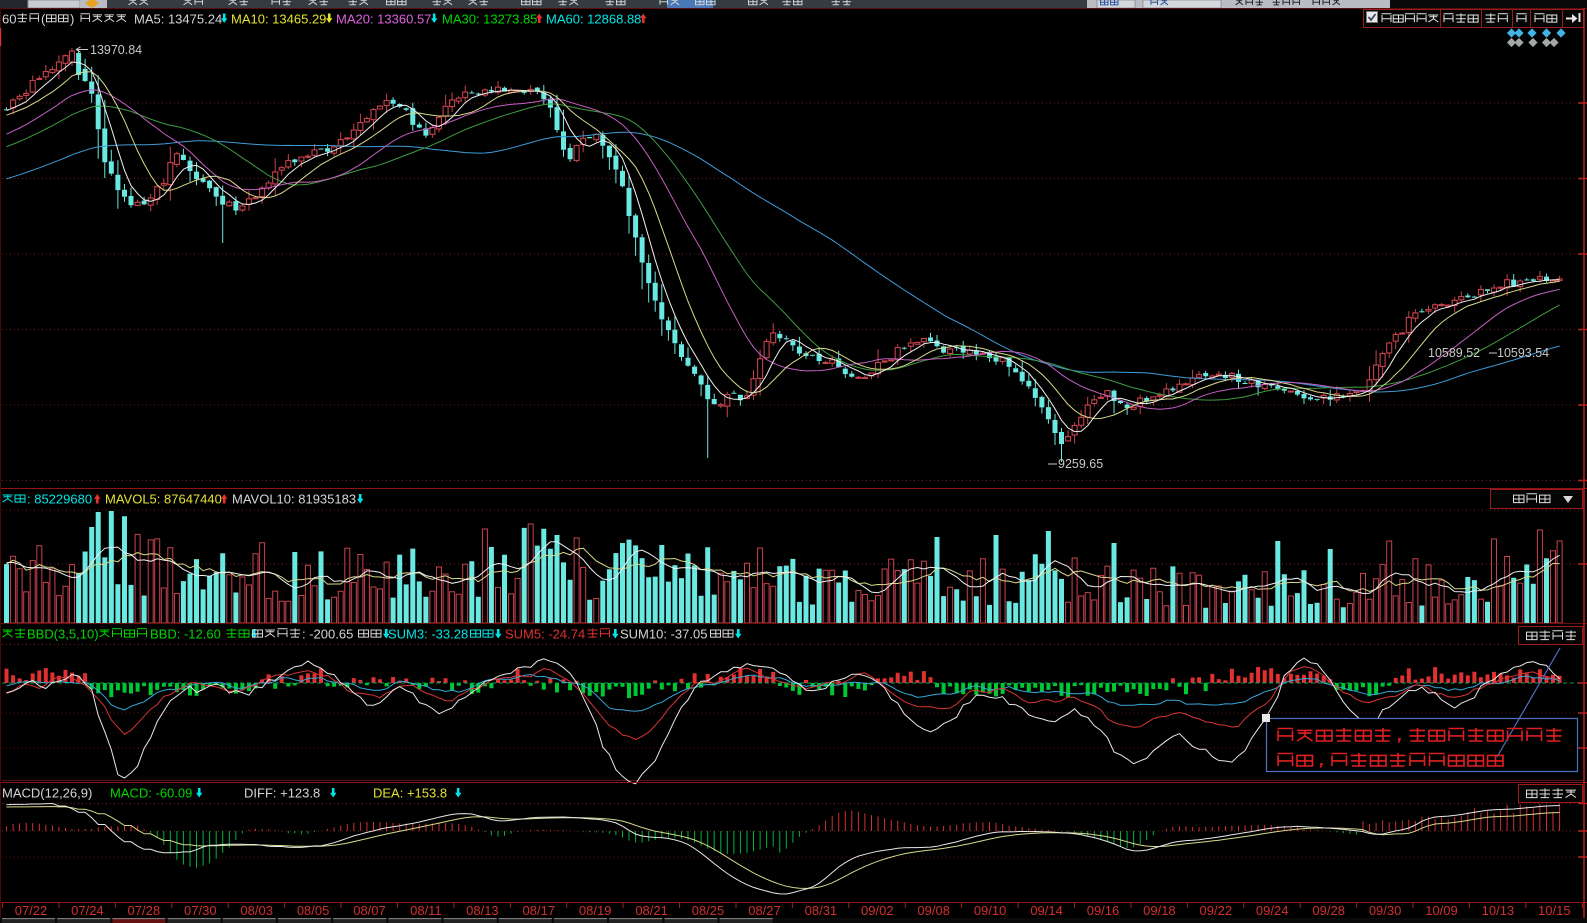  I want to click on svg-text: SUM5: -24.74, so click(545, 634).